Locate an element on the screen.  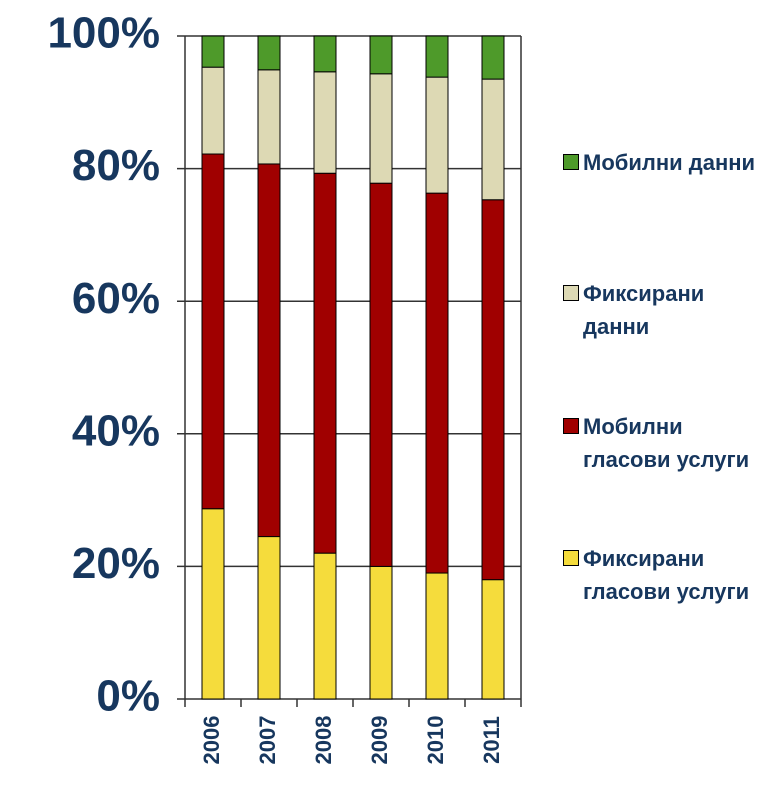
legend-label: Мобилни данни is located at coordinates (669, 162).